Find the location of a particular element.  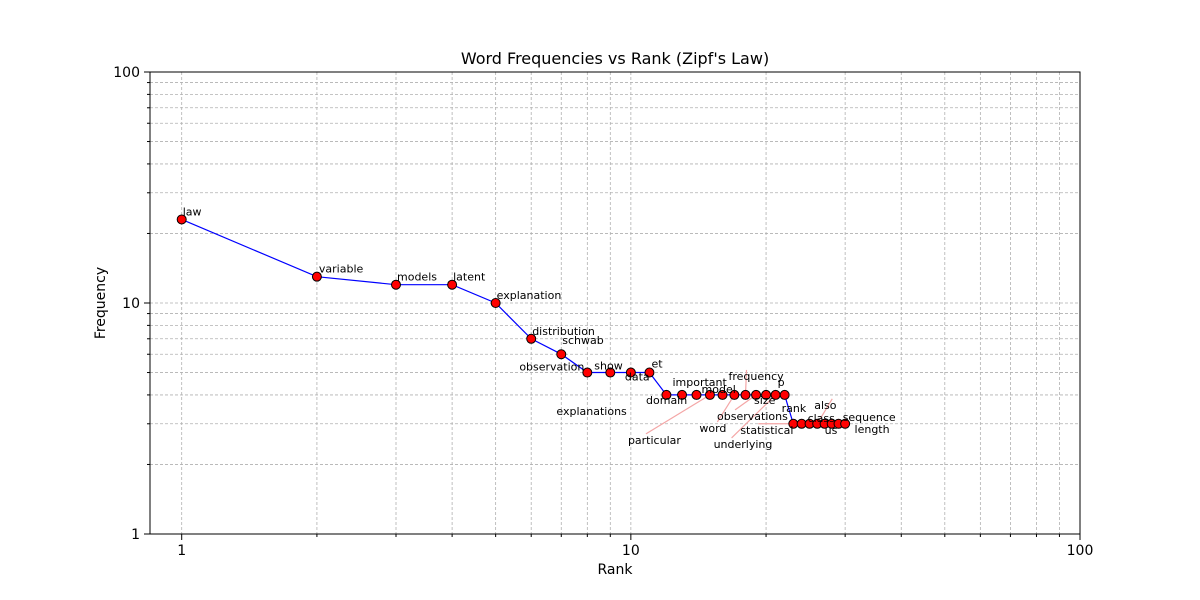

word-label-sequence: sequence is located at coordinates (869, 417).